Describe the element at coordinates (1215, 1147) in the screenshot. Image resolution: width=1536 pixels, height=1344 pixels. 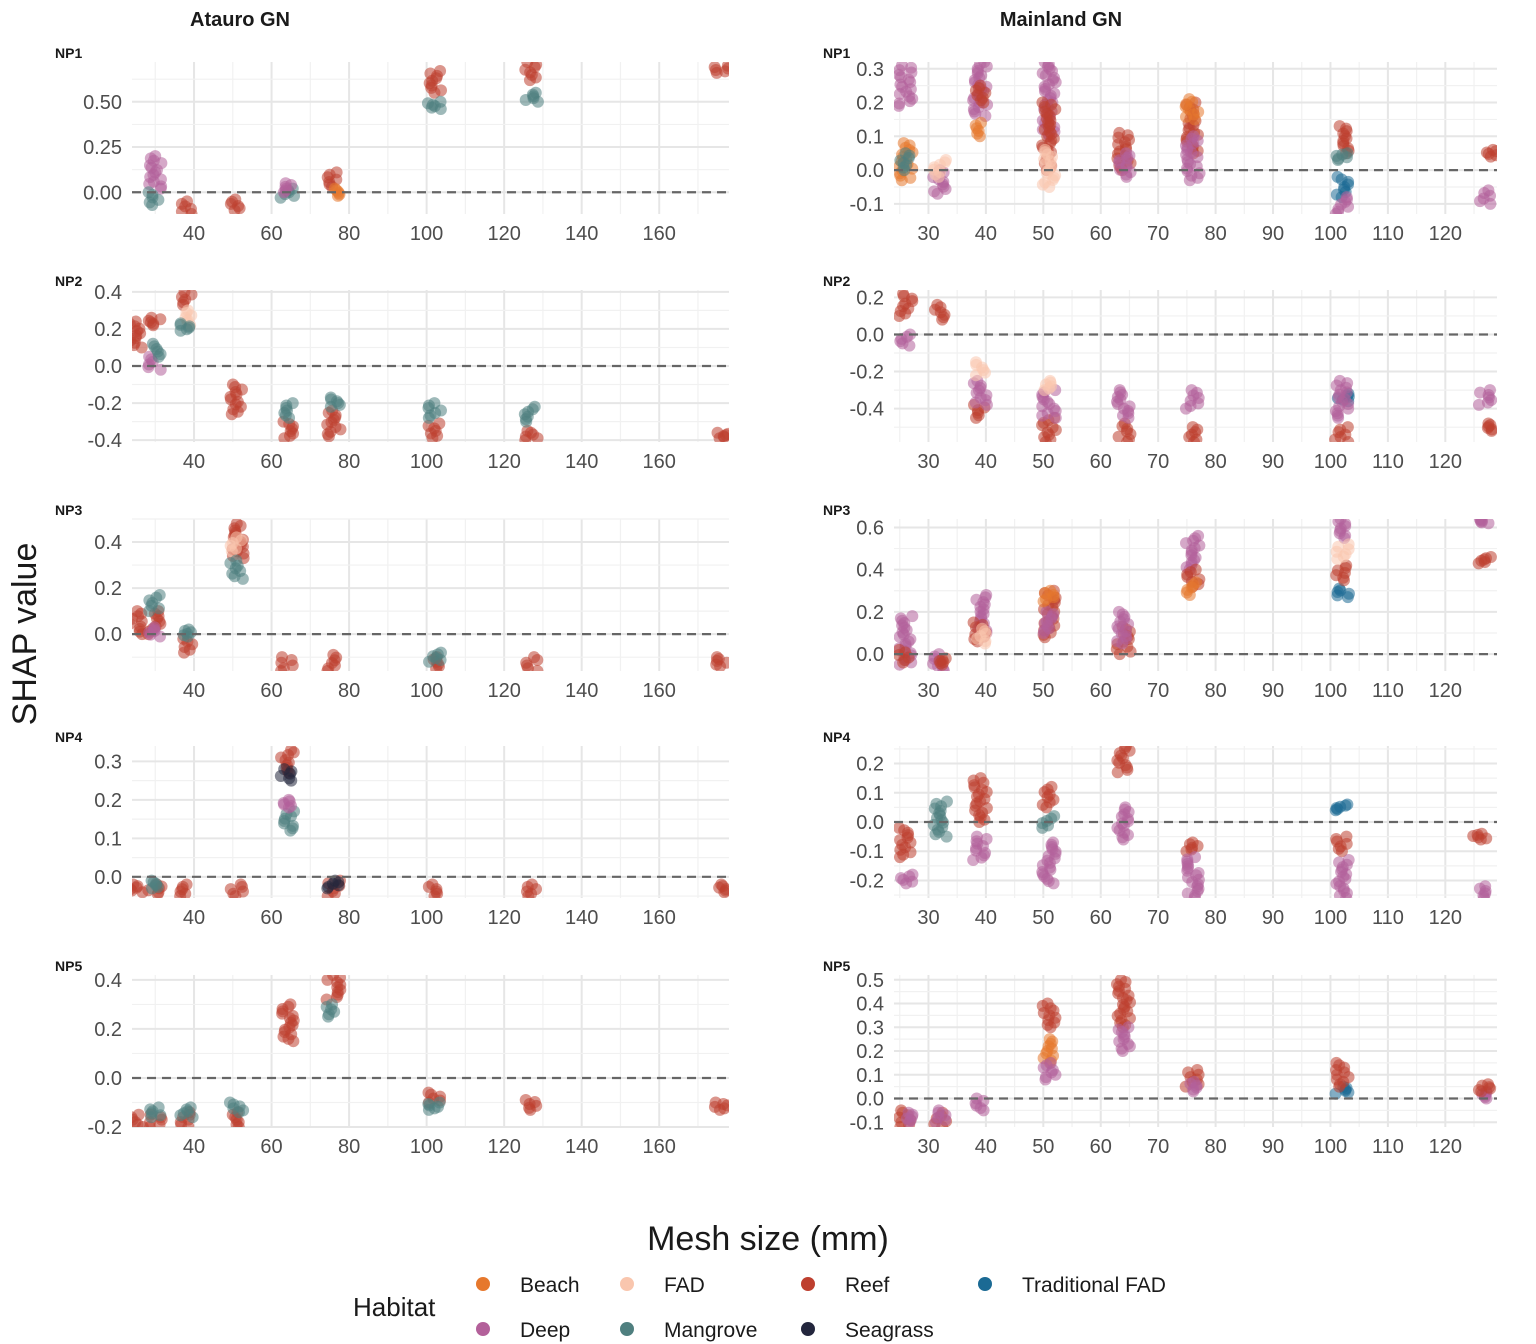
I see `x-tick-label: 80` at that location.